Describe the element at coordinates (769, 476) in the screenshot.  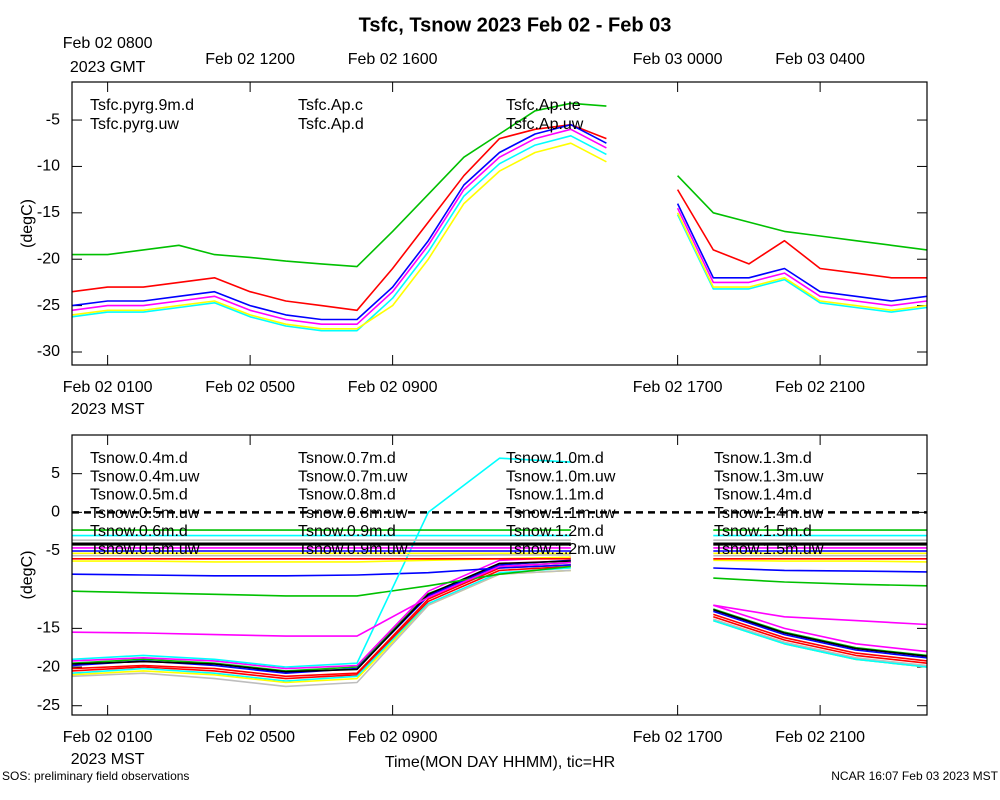
I see `legend-entry: Tsnow.1.3m.uw` at that location.